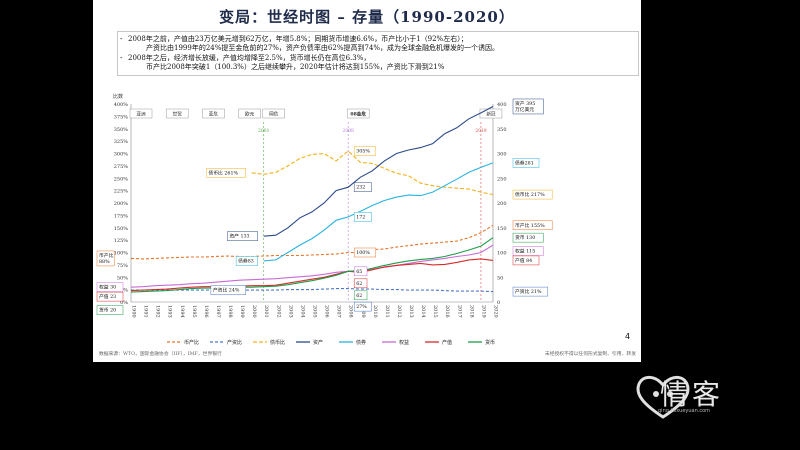 This screenshot has height=450, width=800. I want to click on event-label: 网危, so click(274, 114).